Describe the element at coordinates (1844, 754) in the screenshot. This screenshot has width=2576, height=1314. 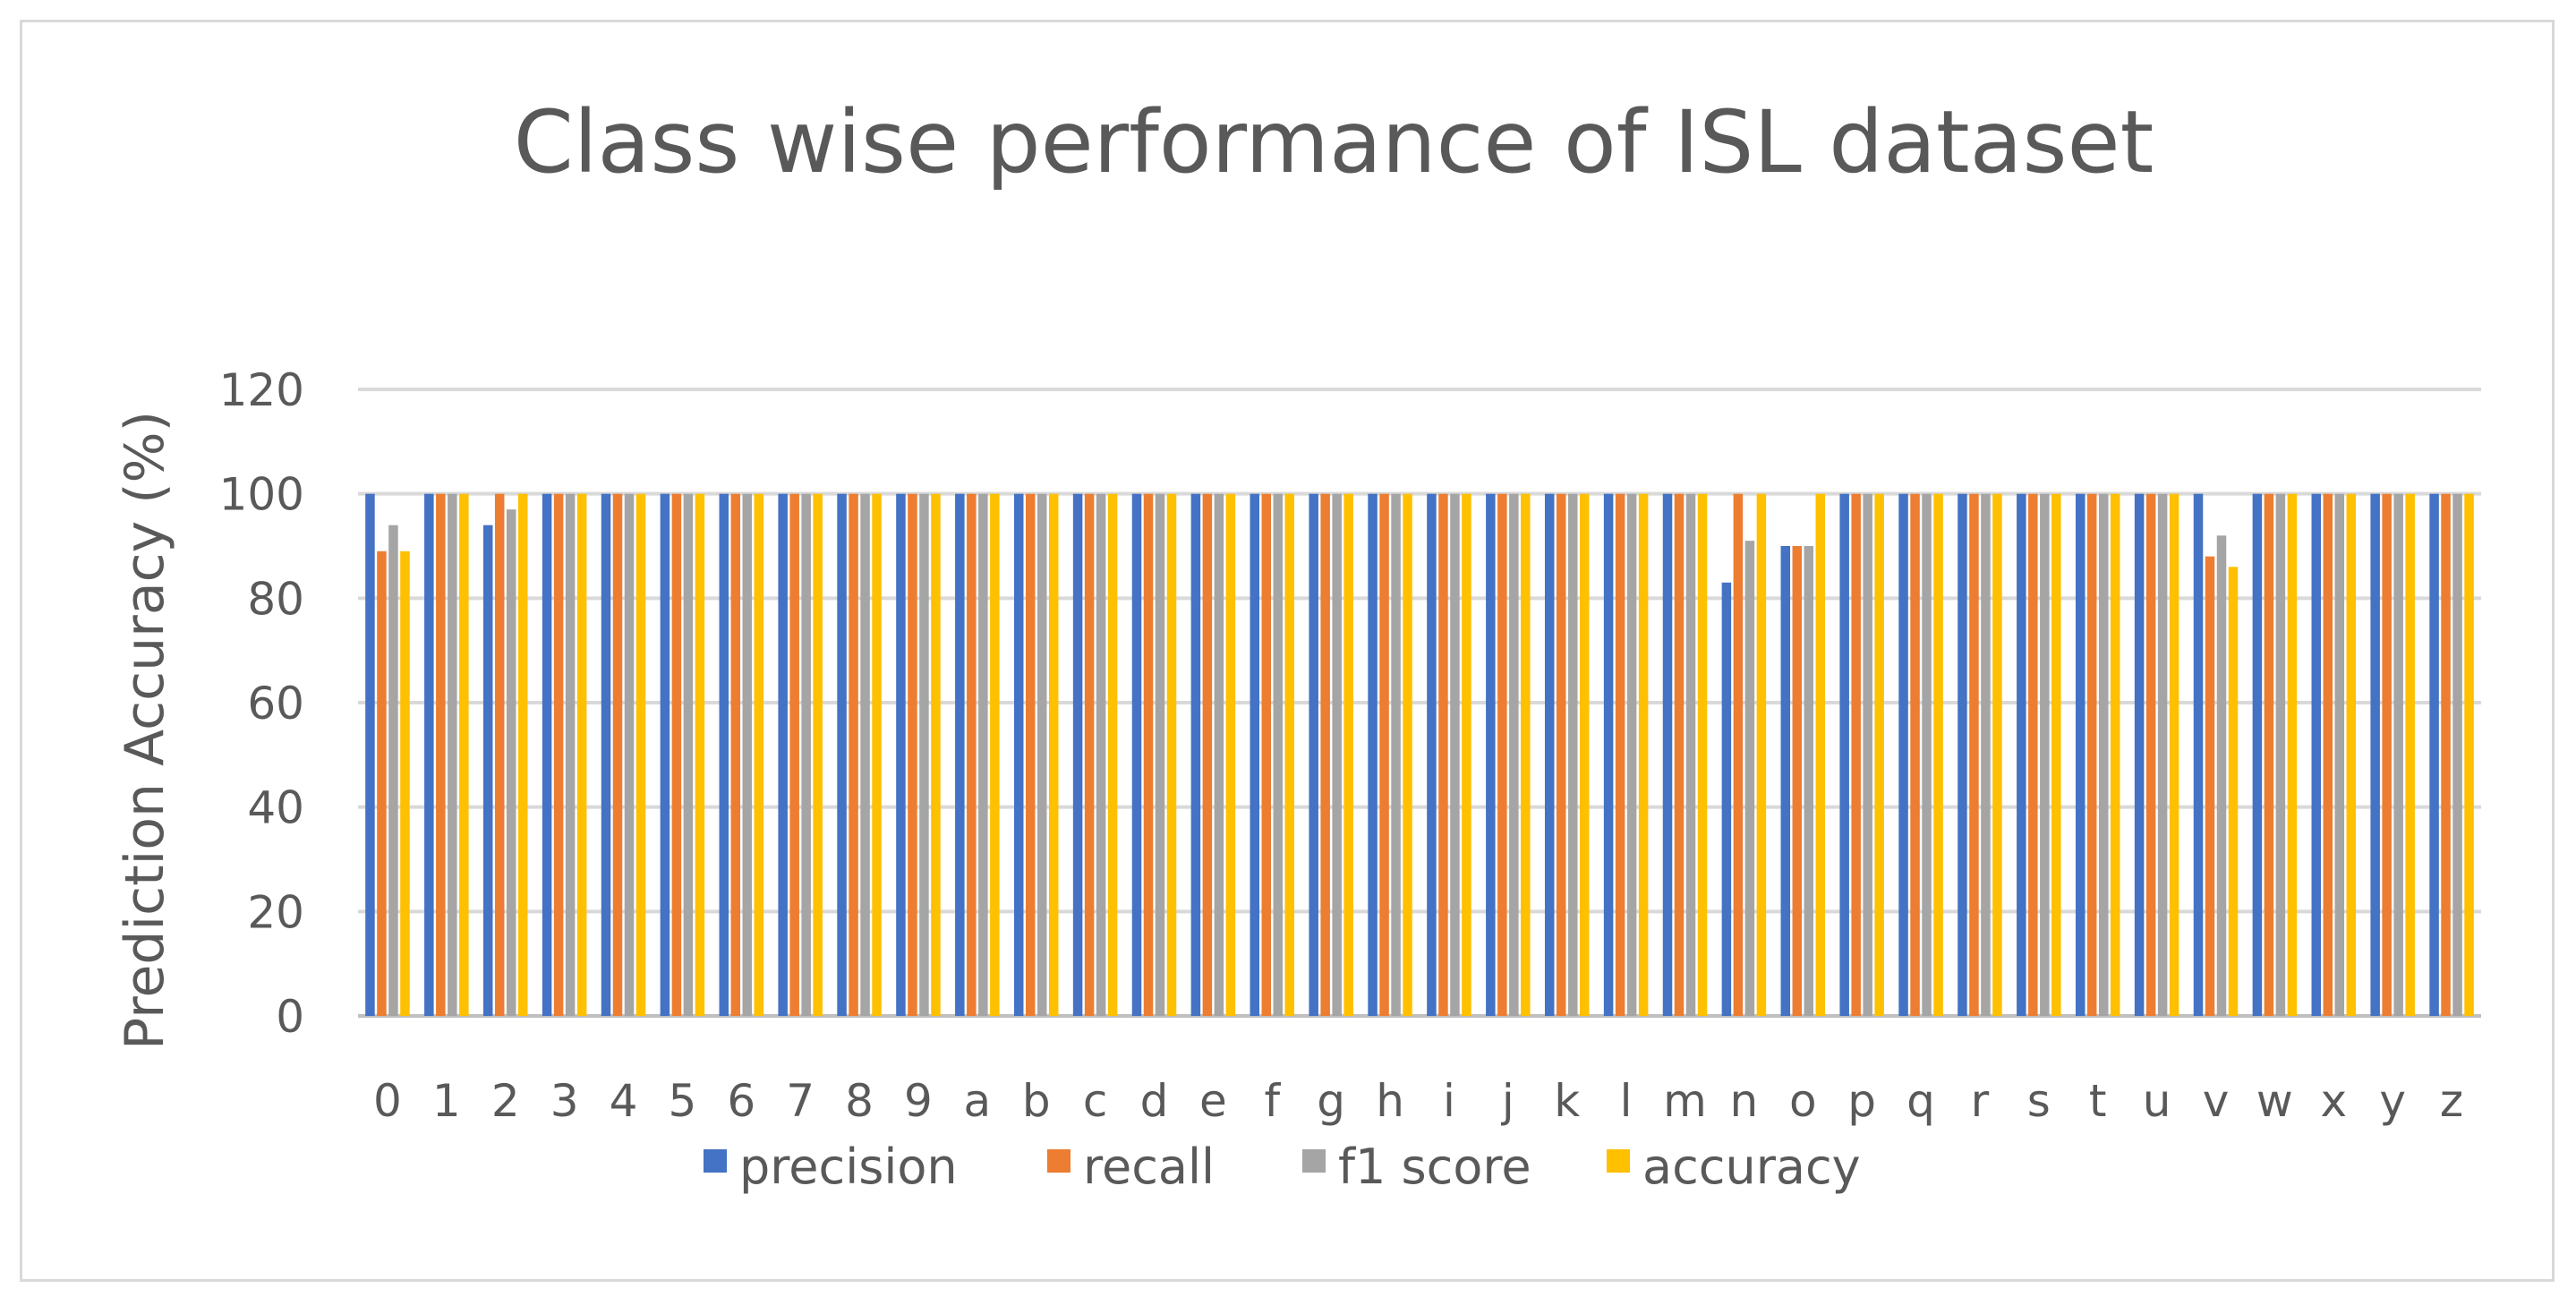
I see `bar-precision-p` at that location.